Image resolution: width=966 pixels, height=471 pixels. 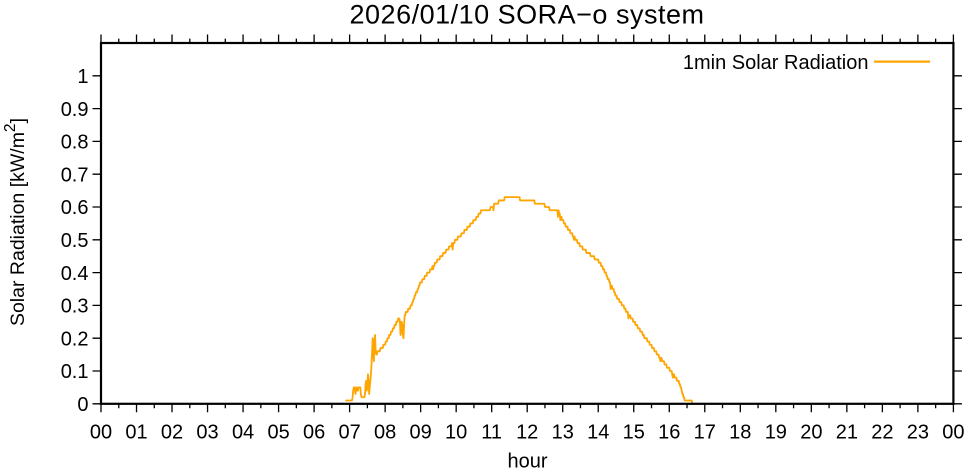 What do you see at coordinates (172, 433) in the screenshot?
I see `svg-text: 02` at bounding box center [172, 433].